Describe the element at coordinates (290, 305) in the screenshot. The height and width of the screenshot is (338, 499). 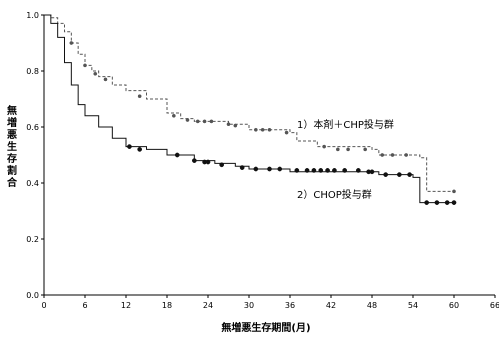
I see `x-tick-label: 36` at that location.